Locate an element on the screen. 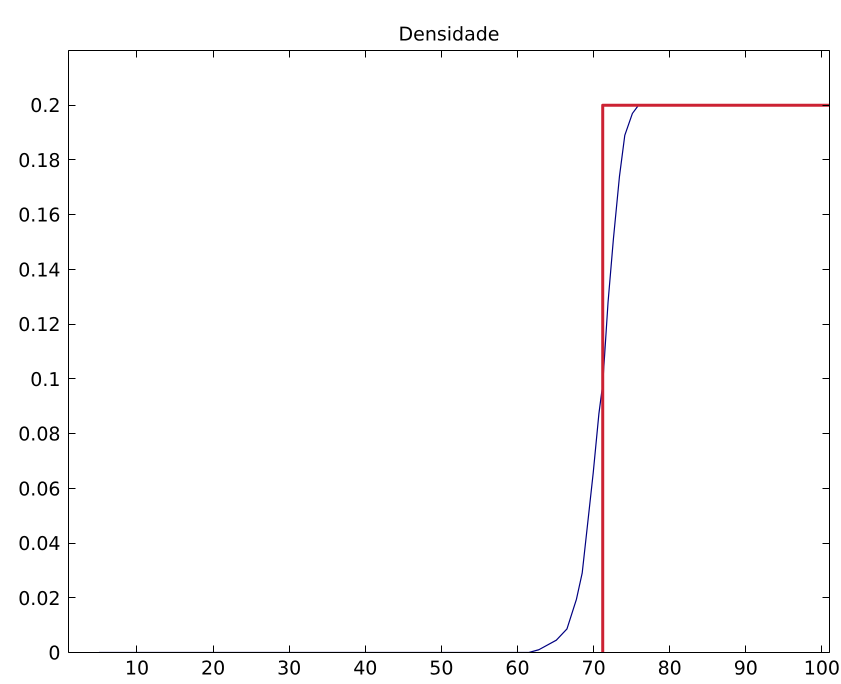 The image size is (841, 684). y-tick-label: 0.04 is located at coordinates (39, 544).